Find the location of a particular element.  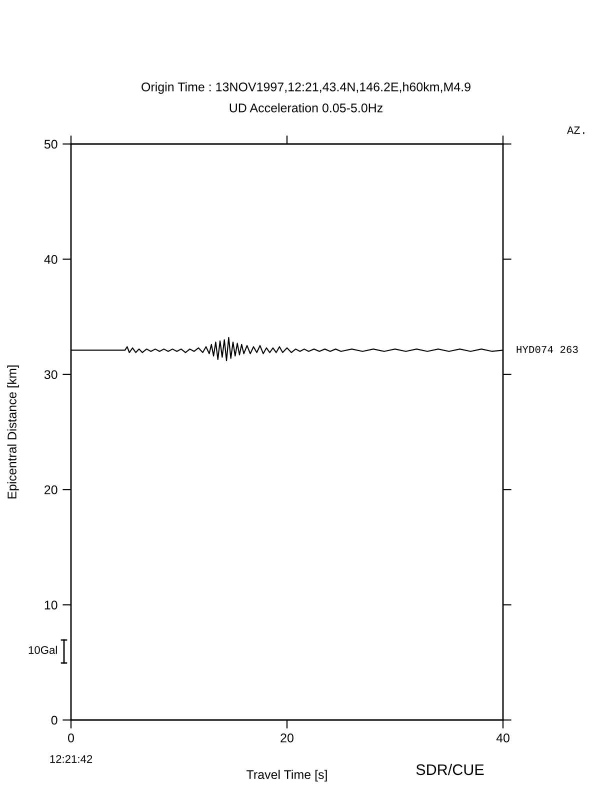

text: SDR/CUE is located at coordinates (450, 770).